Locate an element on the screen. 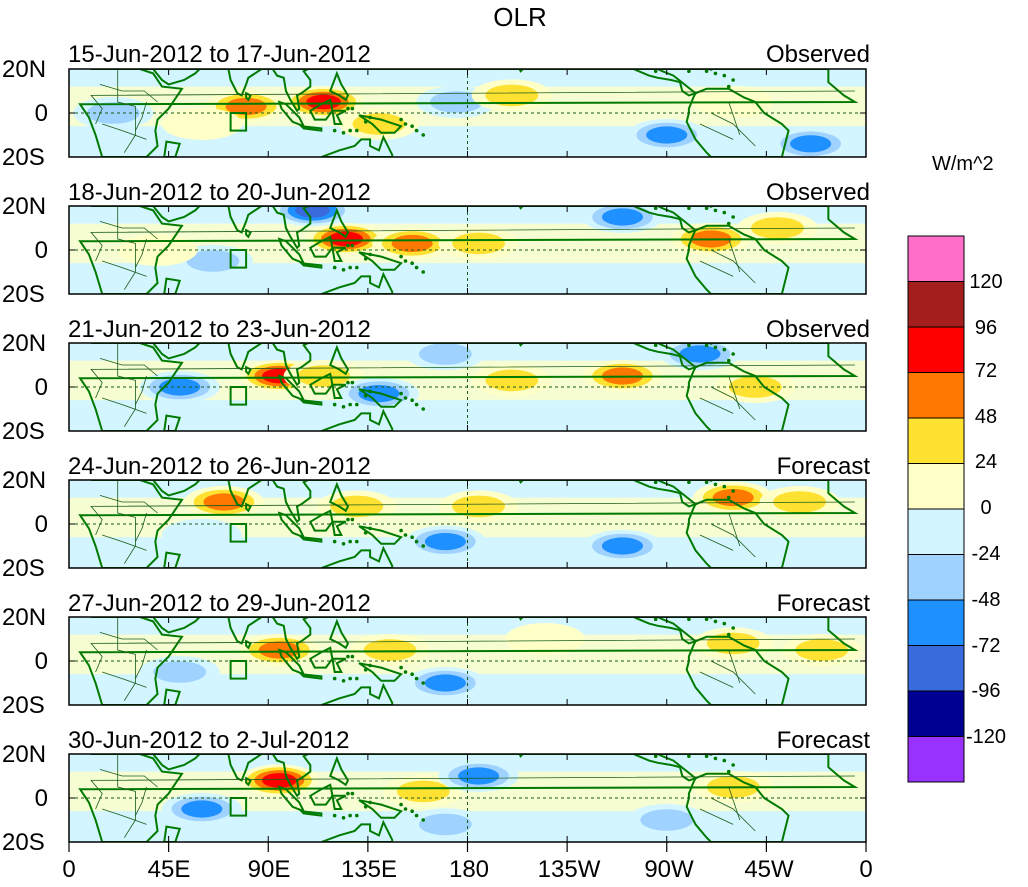 This screenshot has width=1028, height=887. lon-label-90e: 90E is located at coordinates (269, 869).